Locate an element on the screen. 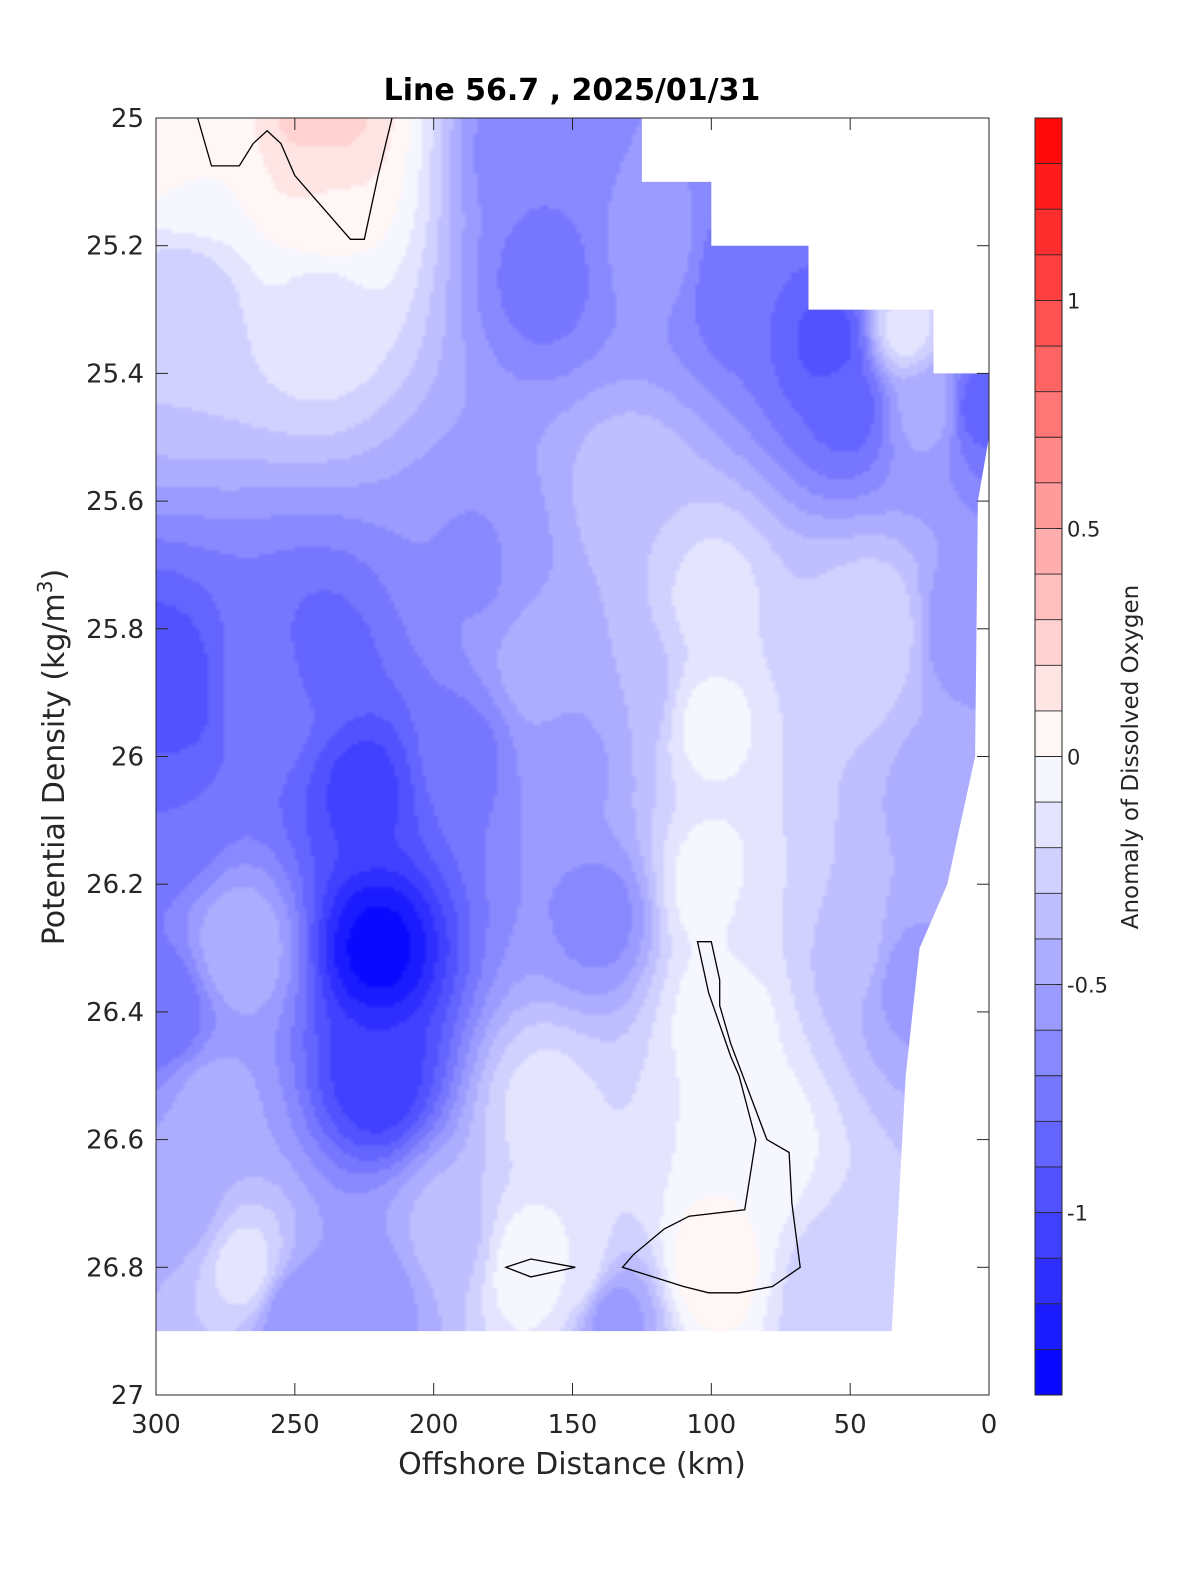 This screenshot has width=1200, height=1575. x-tick-label: 300 is located at coordinates (156, 1425).